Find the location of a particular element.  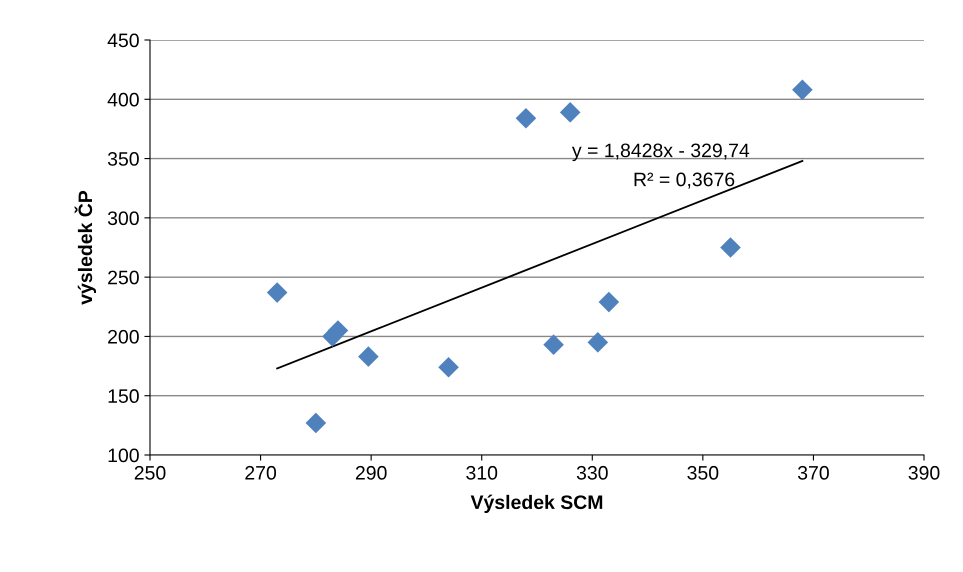

x-tick-label: 370 is located at coordinates (813, 473).